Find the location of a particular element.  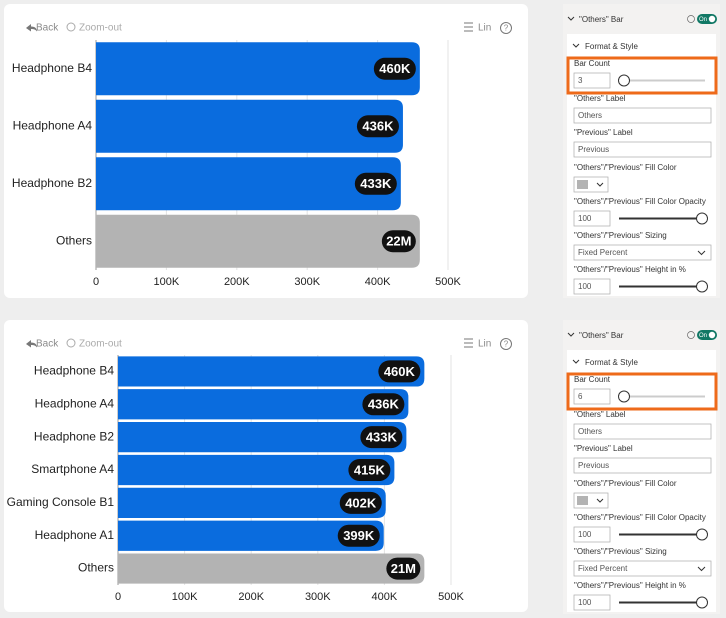

category-label: Headphone A1 is located at coordinates (75, 535).